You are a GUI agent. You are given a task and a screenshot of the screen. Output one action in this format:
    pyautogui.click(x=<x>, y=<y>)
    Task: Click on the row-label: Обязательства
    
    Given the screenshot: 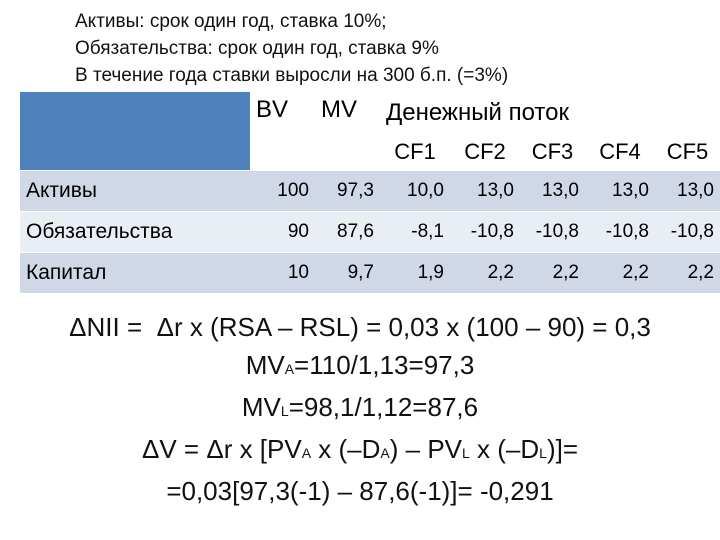 What is the action you would take?
    pyautogui.click(x=135, y=232)
    